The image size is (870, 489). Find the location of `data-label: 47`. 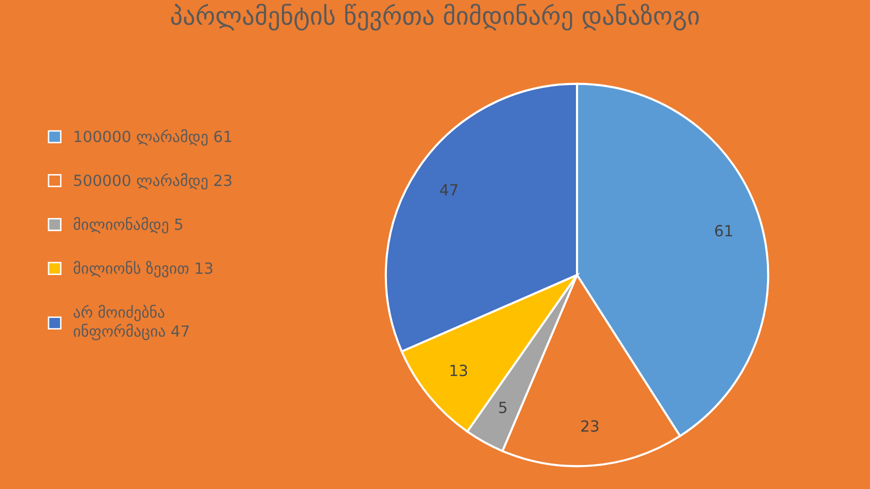

data-label: 47 is located at coordinates (449, 190).